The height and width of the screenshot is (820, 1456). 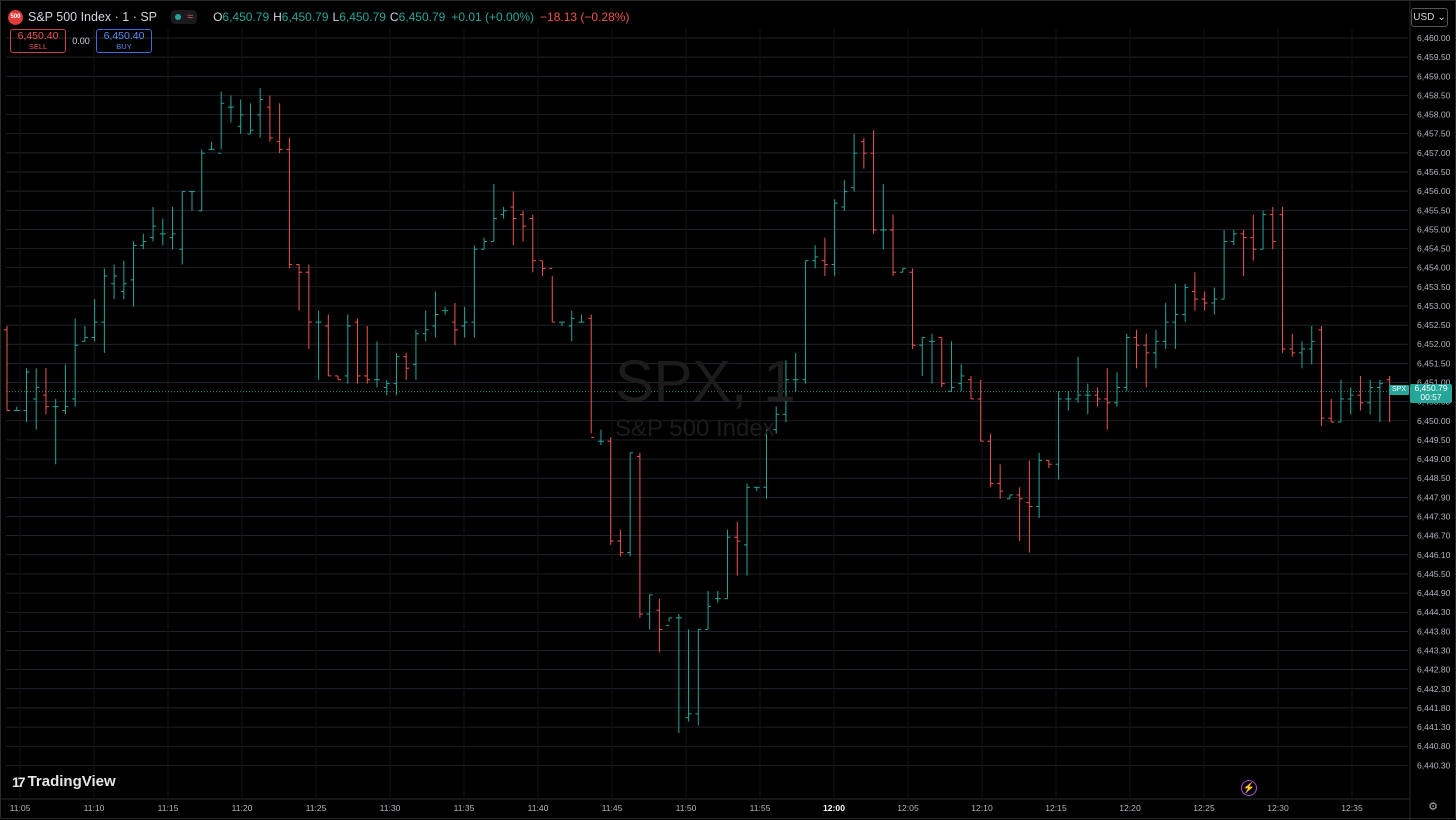 I want to click on x-tick-label: 11:50, so click(x=686, y=808).